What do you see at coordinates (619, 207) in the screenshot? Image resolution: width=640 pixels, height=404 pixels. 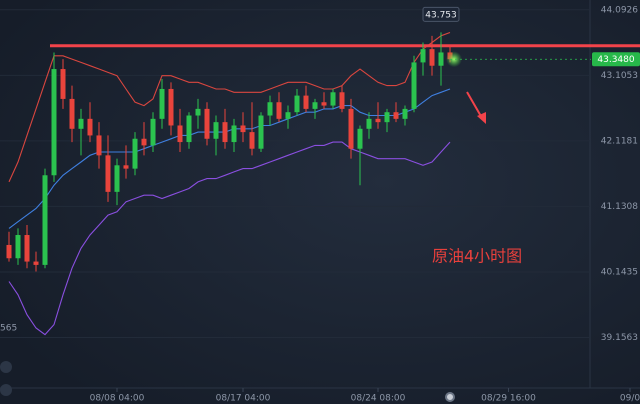 I see `y-tick-label: 41.1308` at bounding box center [619, 207].